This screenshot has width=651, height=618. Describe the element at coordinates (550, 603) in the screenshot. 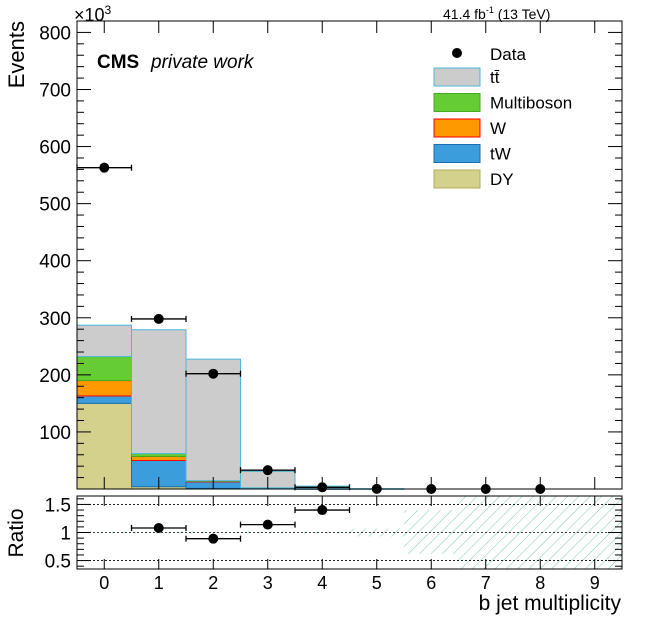

I see `x-axis-label: b jet multiplicity` at that location.